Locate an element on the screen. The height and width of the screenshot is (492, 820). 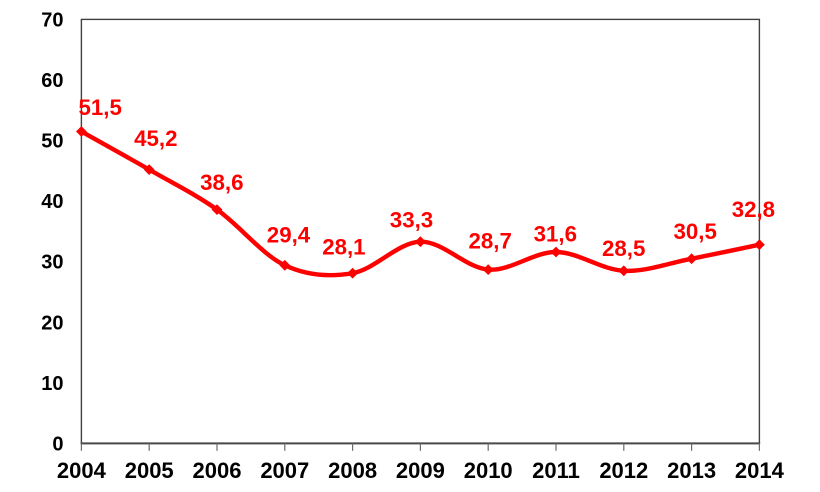
svg-text: 20 is located at coordinates (52, 323).